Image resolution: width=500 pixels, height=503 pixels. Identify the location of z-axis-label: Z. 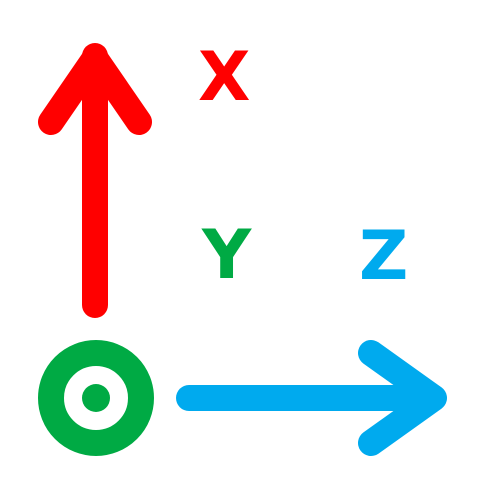
(384, 256).